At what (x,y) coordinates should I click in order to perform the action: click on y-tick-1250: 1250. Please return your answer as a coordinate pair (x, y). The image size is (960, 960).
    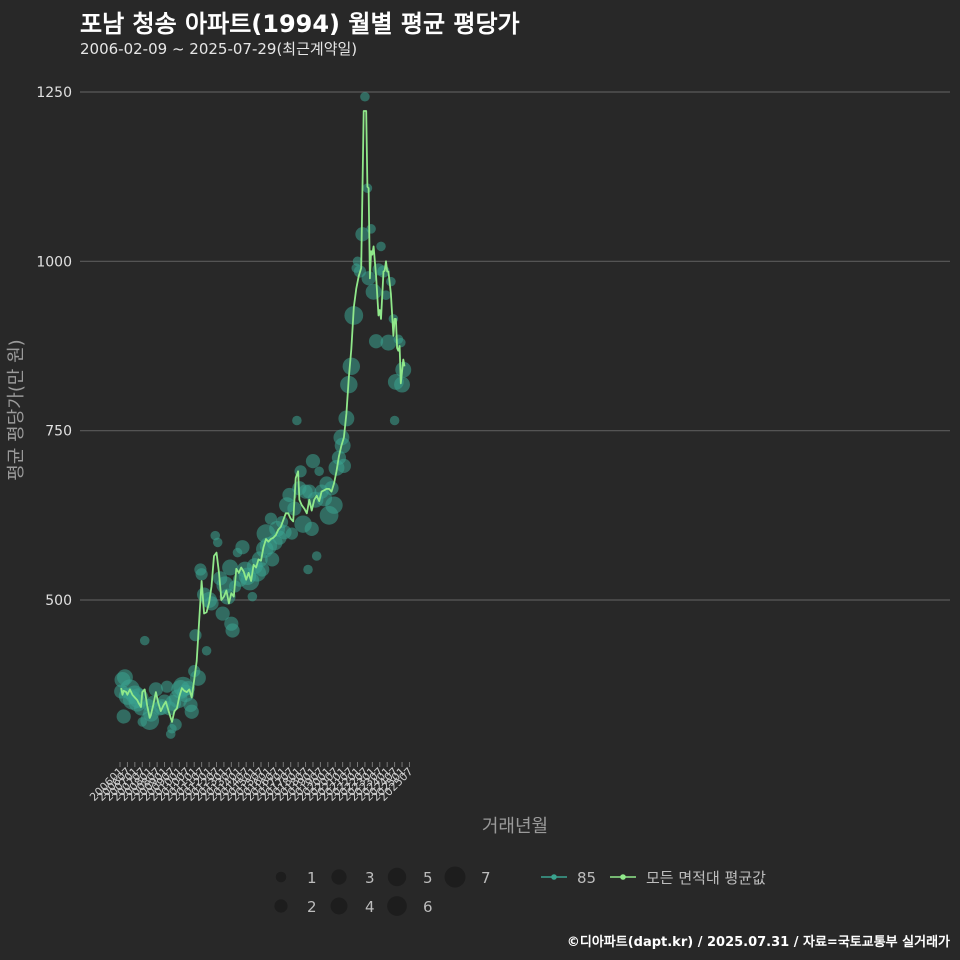
    Looking at the image, I should click on (54, 93).